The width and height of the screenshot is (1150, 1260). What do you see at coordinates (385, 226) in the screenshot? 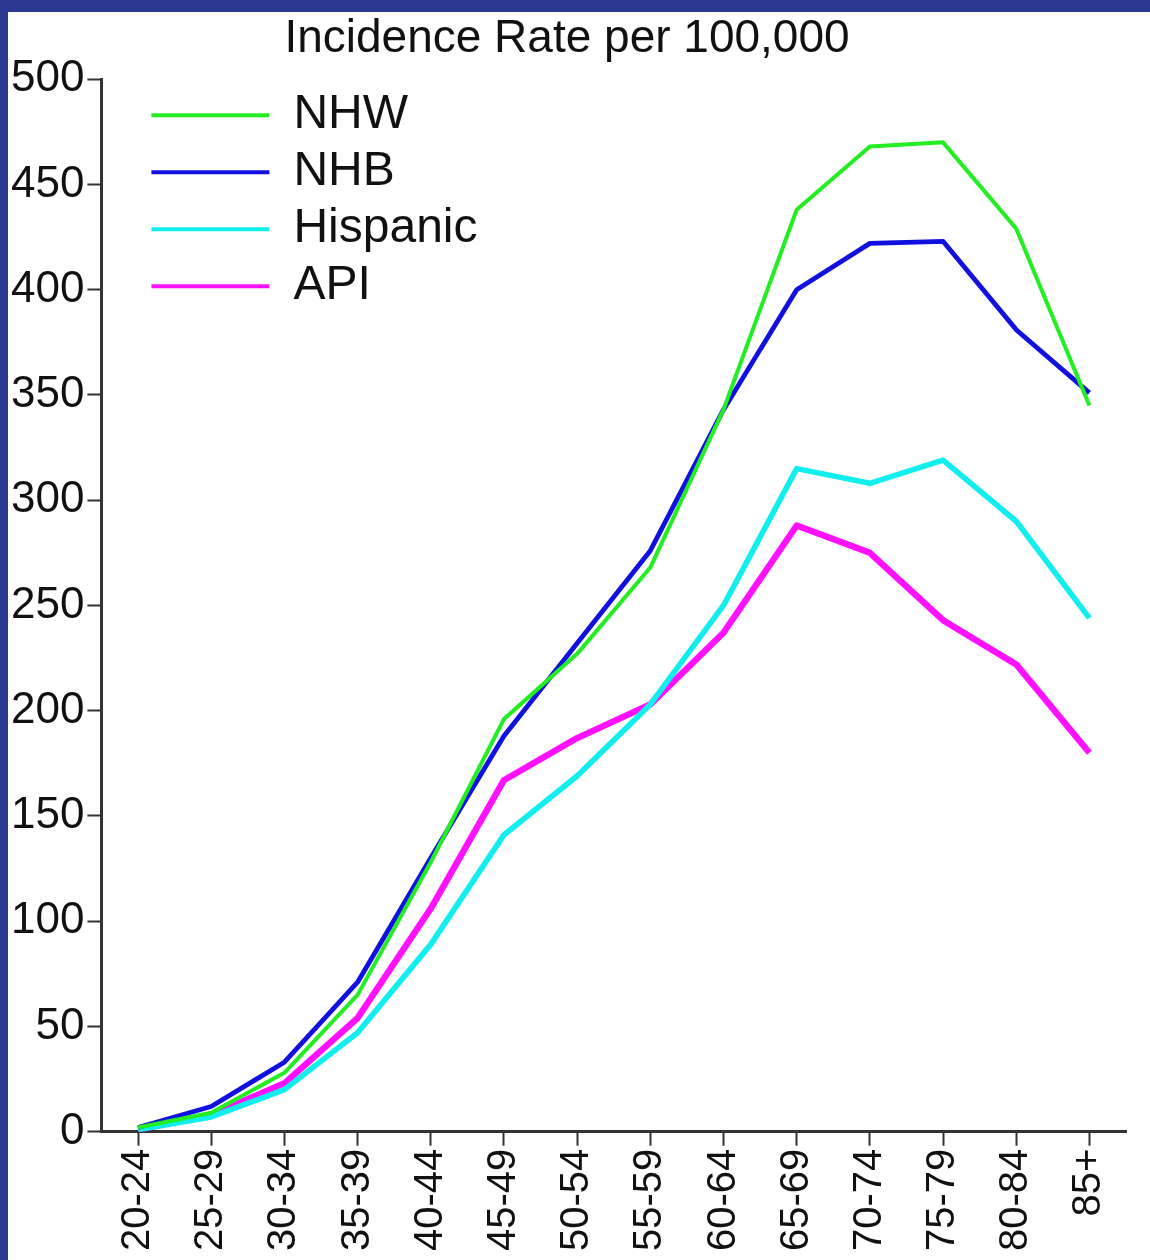
I see `legend-label: Hispanic` at bounding box center [385, 226].